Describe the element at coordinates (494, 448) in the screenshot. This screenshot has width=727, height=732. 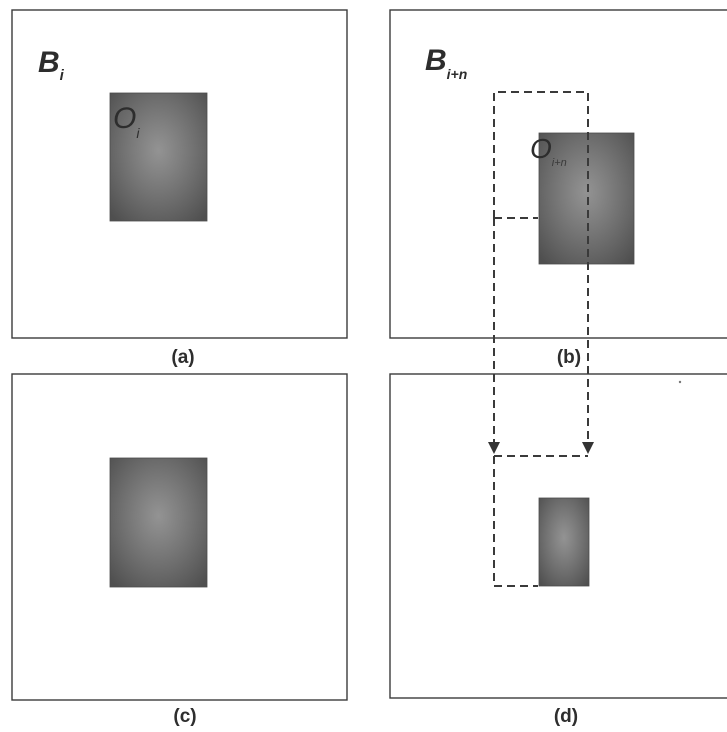
I see `arrow-head-left` at that location.